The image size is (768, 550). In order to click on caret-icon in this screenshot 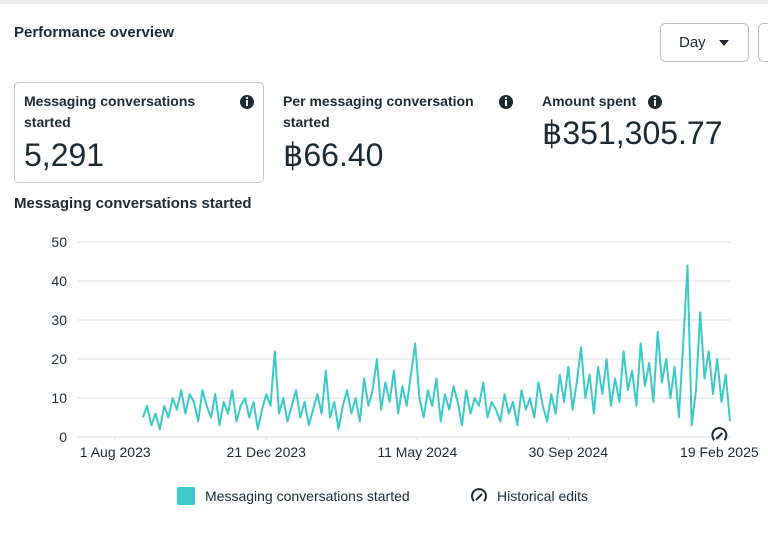, I will do `click(724, 43)`.